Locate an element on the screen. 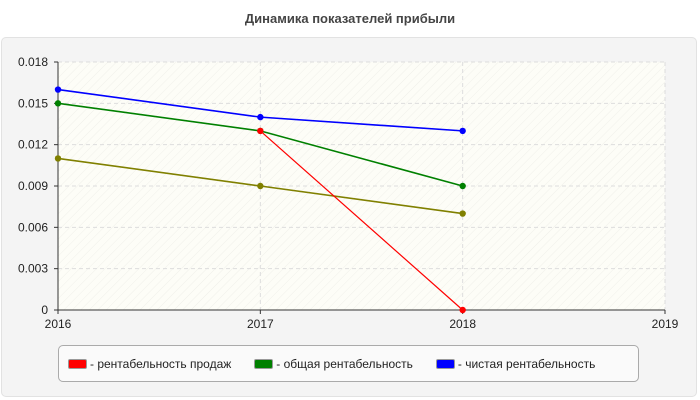 The image size is (700, 400). x-tick-label: 2018 is located at coordinates (462, 324).